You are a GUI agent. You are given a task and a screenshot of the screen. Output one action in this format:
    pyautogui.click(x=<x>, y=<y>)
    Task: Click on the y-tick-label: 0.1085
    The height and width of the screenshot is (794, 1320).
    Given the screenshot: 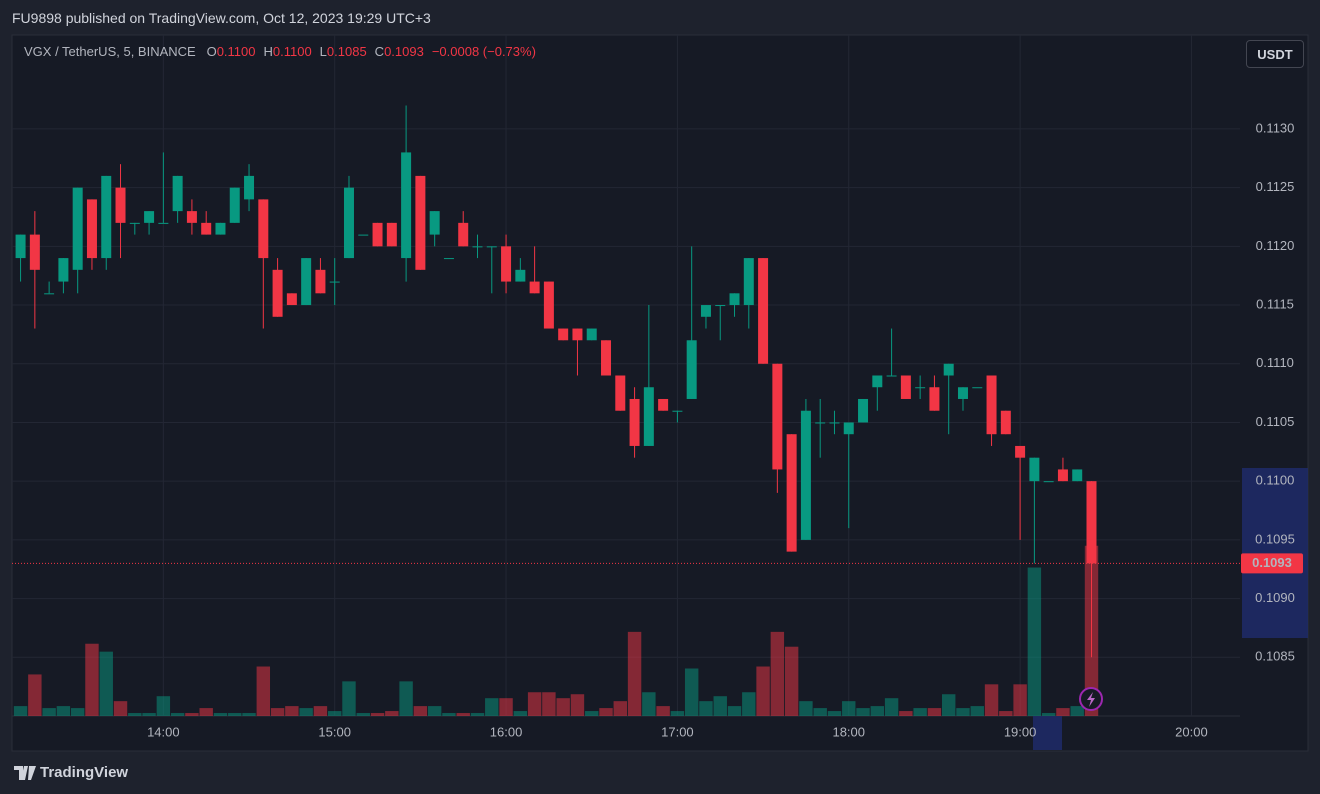 What is the action you would take?
    pyautogui.click(x=1275, y=656)
    